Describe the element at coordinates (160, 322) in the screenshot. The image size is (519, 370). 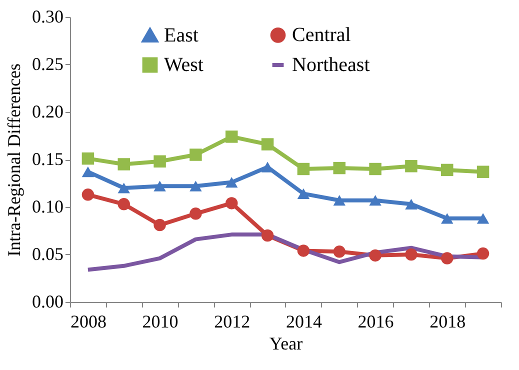
I see `x-tick-label: 2010` at that location.